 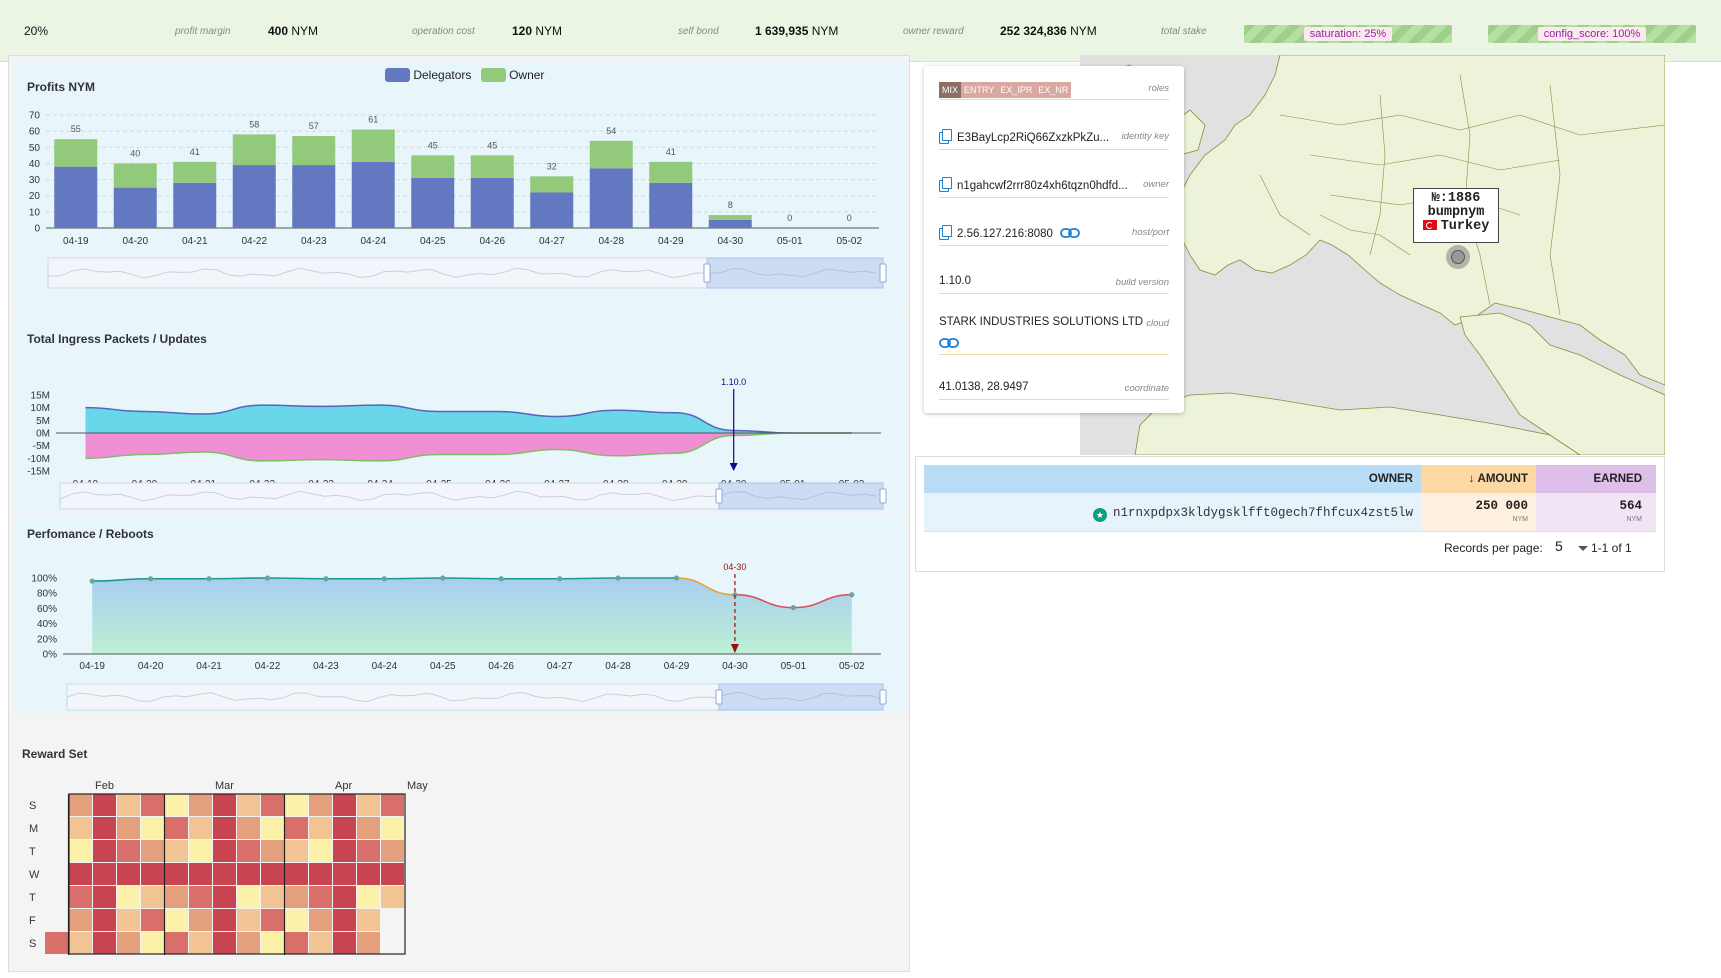 I want to click on bar-total-label: 41, so click(x=195, y=152).